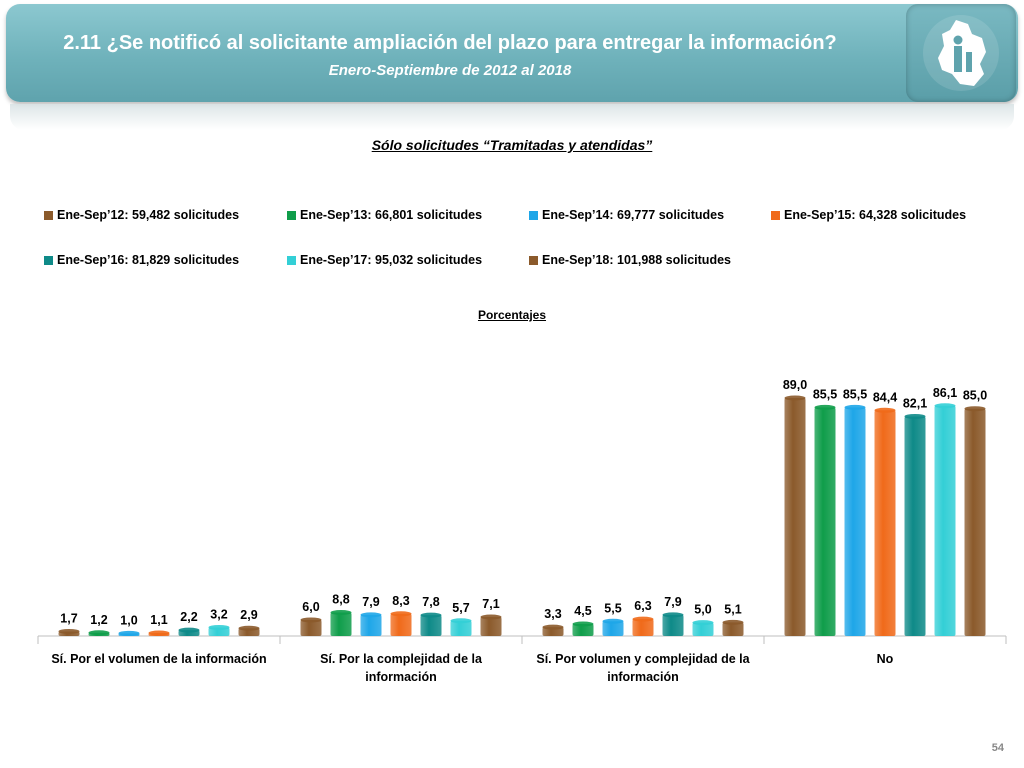 Image resolution: width=1024 pixels, height=768 pixels. Describe the element at coordinates (460, 608) in the screenshot. I see `data-label: 5,7` at that location.